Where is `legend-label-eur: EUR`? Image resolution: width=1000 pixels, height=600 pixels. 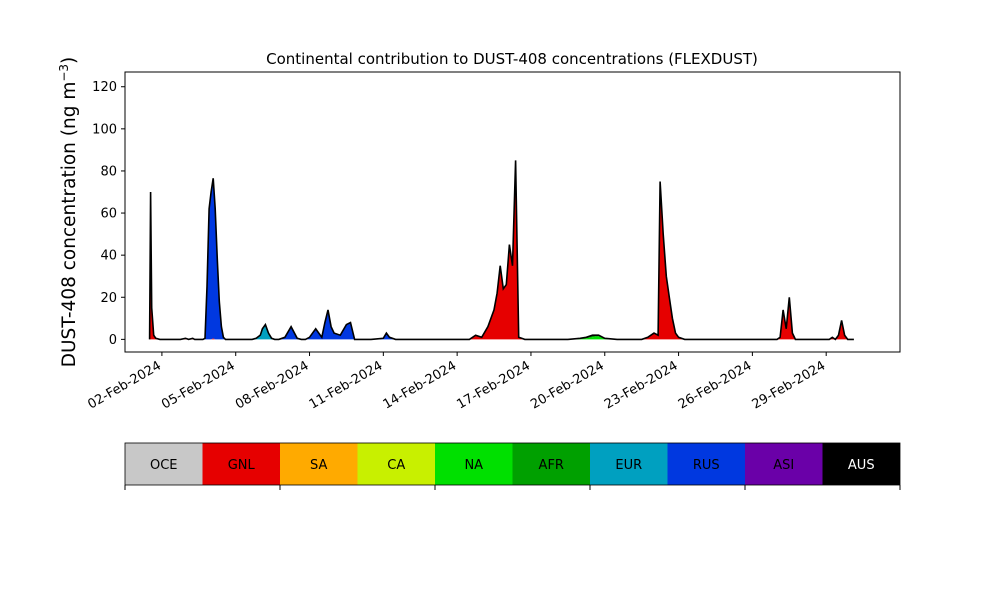 legend-label-eur: EUR is located at coordinates (628, 465).